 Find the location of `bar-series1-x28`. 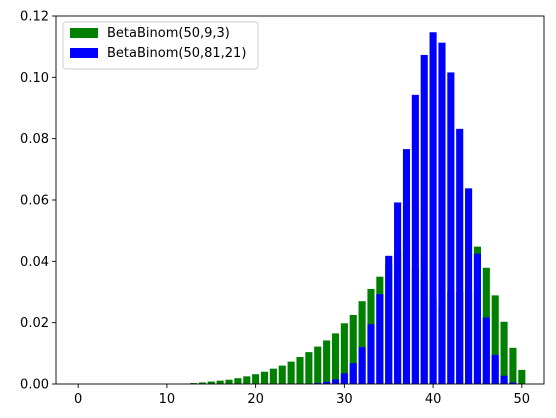

bar-series1-x28 is located at coordinates (327, 382).